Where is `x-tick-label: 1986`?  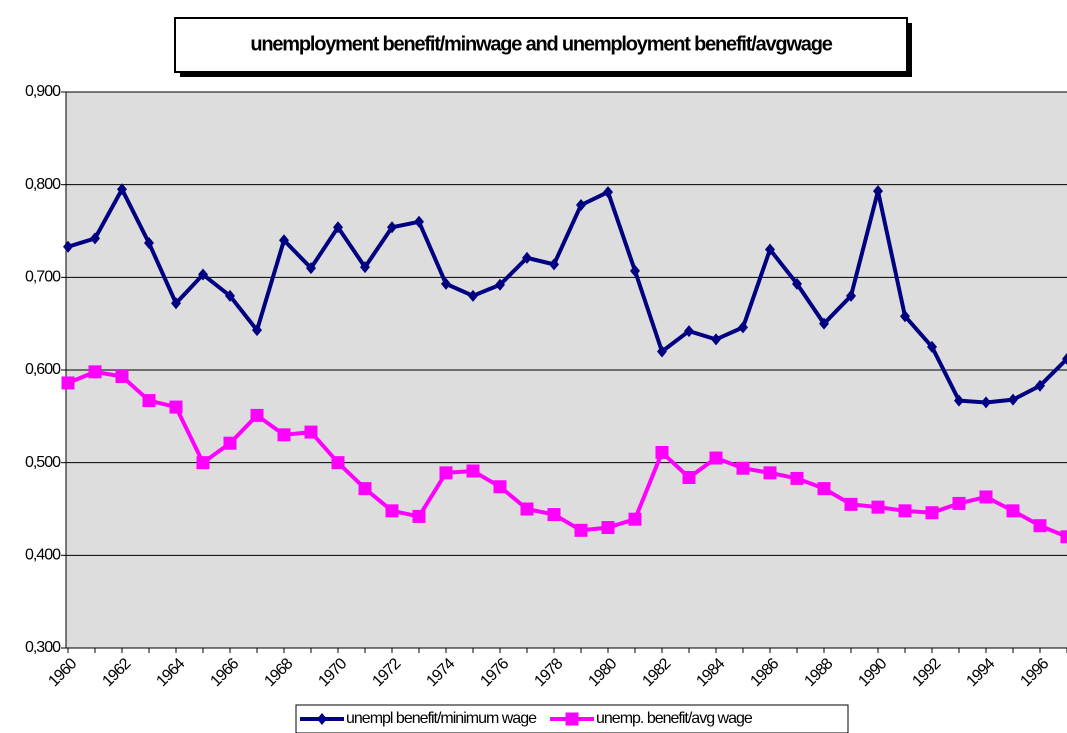 x-tick-label: 1986 is located at coordinates (764, 672).